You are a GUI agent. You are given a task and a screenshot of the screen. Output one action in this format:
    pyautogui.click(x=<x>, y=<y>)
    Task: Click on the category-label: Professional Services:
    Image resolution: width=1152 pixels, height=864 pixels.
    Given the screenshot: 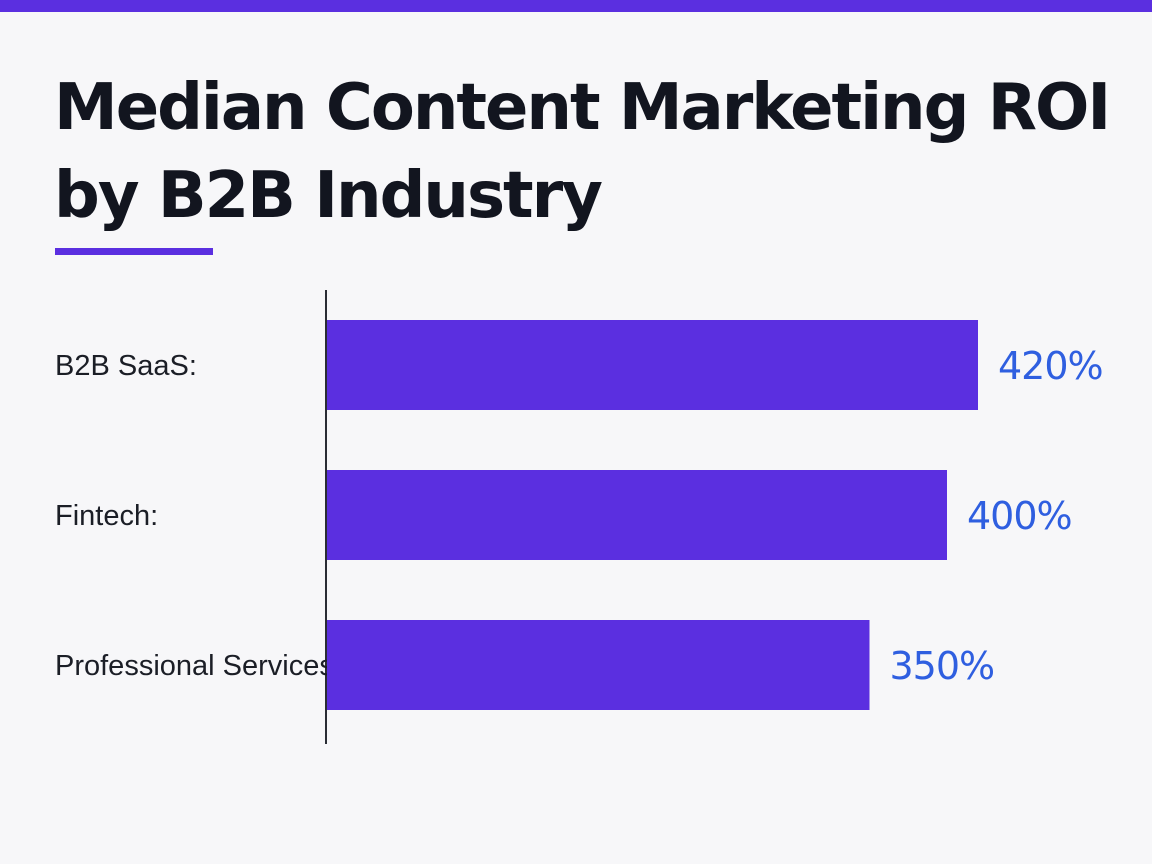 What is the action you would take?
    pyautogui.click(x=198, y=666)
    